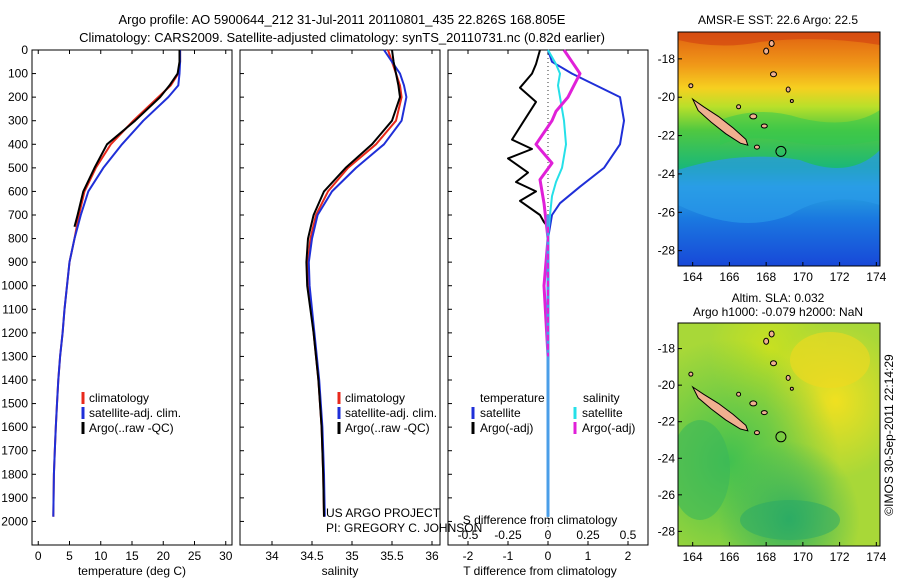 The image size is (900, 580). I want to click on y-tick-label: 600, so click(18, 191).